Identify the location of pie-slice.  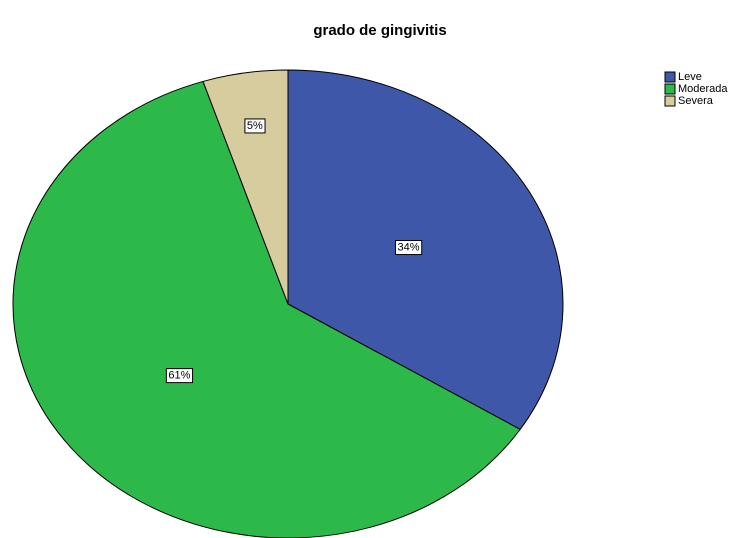
(245, 187).